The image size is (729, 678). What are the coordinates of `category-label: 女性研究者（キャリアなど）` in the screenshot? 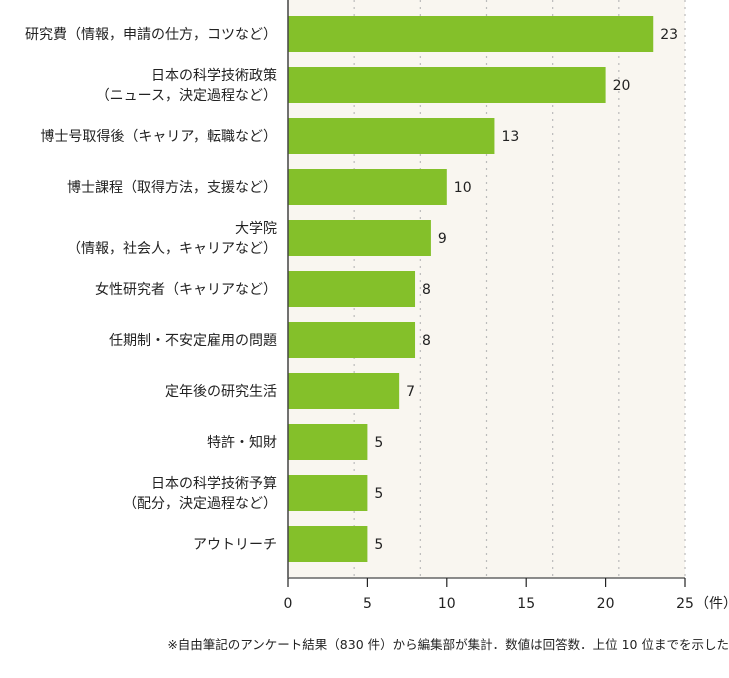 It's located at (186, 289).